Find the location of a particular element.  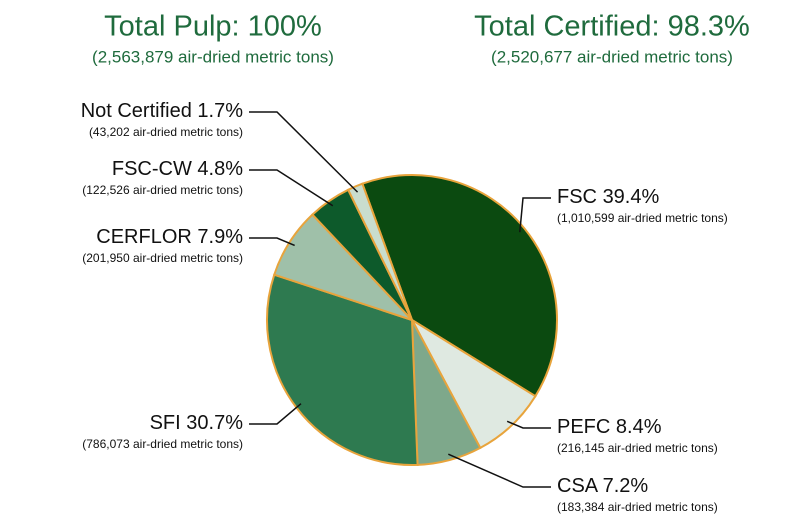

slice-label: CERFLOR 7.9% is located at coordinates (169, 237).